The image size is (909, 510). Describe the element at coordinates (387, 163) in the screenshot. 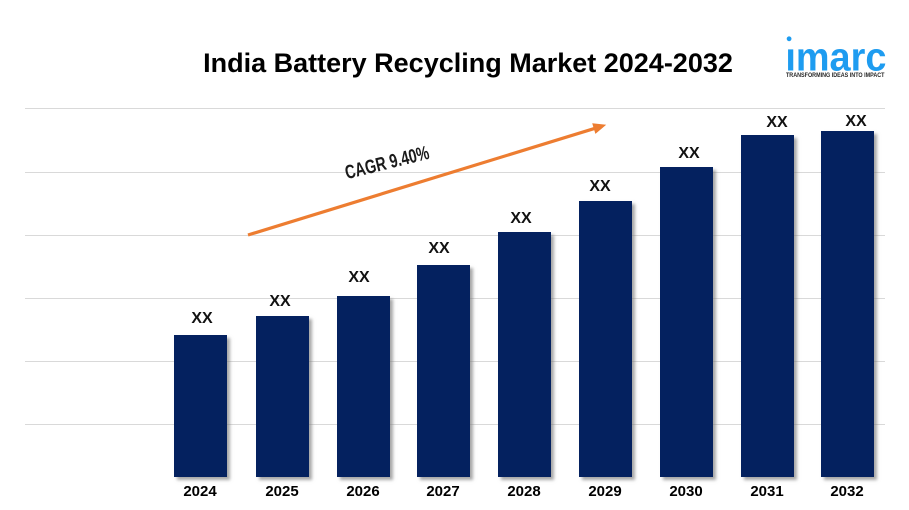

I see `svg-text: CAGR 9.40%` at that location.